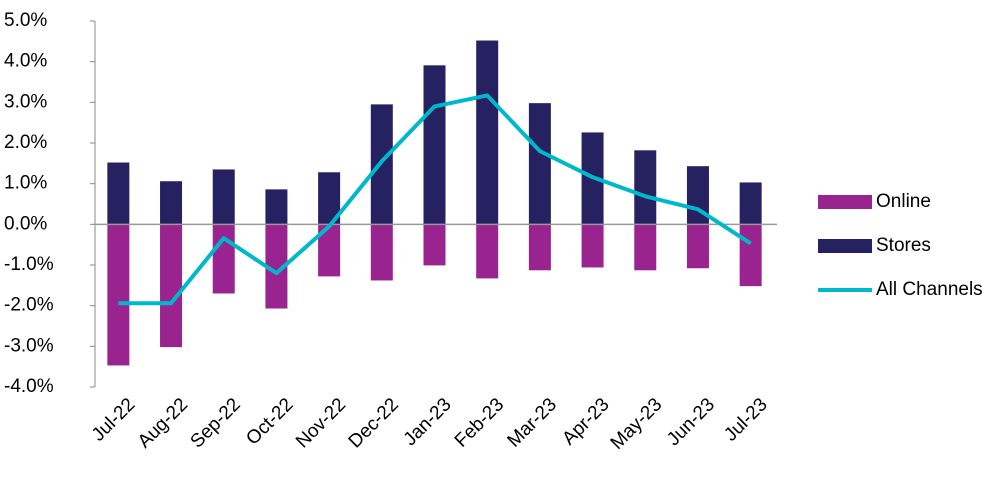  Describe the element at coordinates (269, 421) in the screenshot. I see `x-tick-label: Oct-22` at that location.